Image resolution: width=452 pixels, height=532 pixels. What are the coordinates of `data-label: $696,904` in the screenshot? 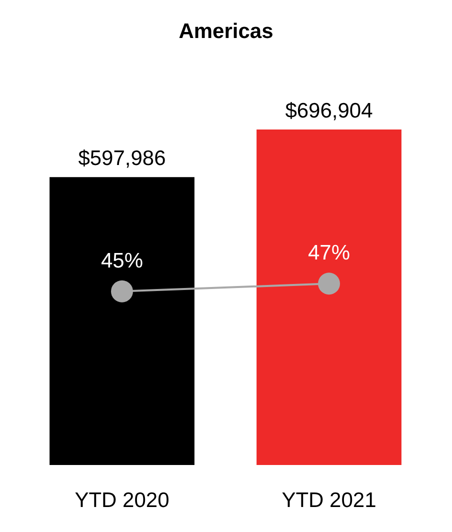 It's located at (329, 111).